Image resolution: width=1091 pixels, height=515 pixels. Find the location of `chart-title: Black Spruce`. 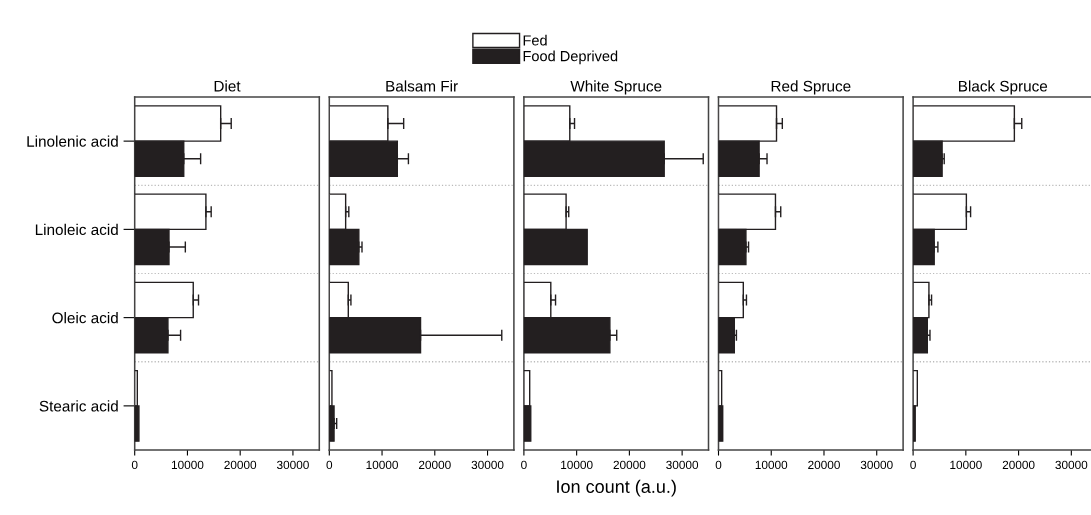

chart-title: Black Spruce is located at coordinates (1003, 87).